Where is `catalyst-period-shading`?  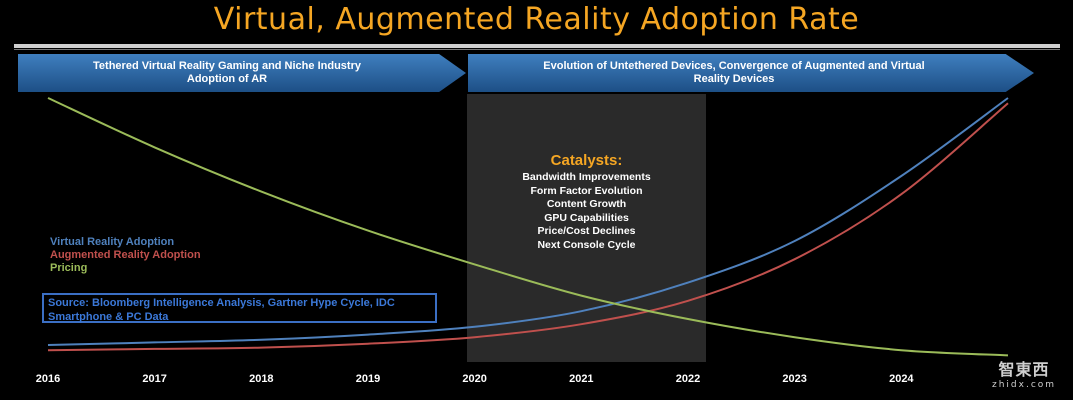
catalyst-period-shading is located at coordinates (586, 228).